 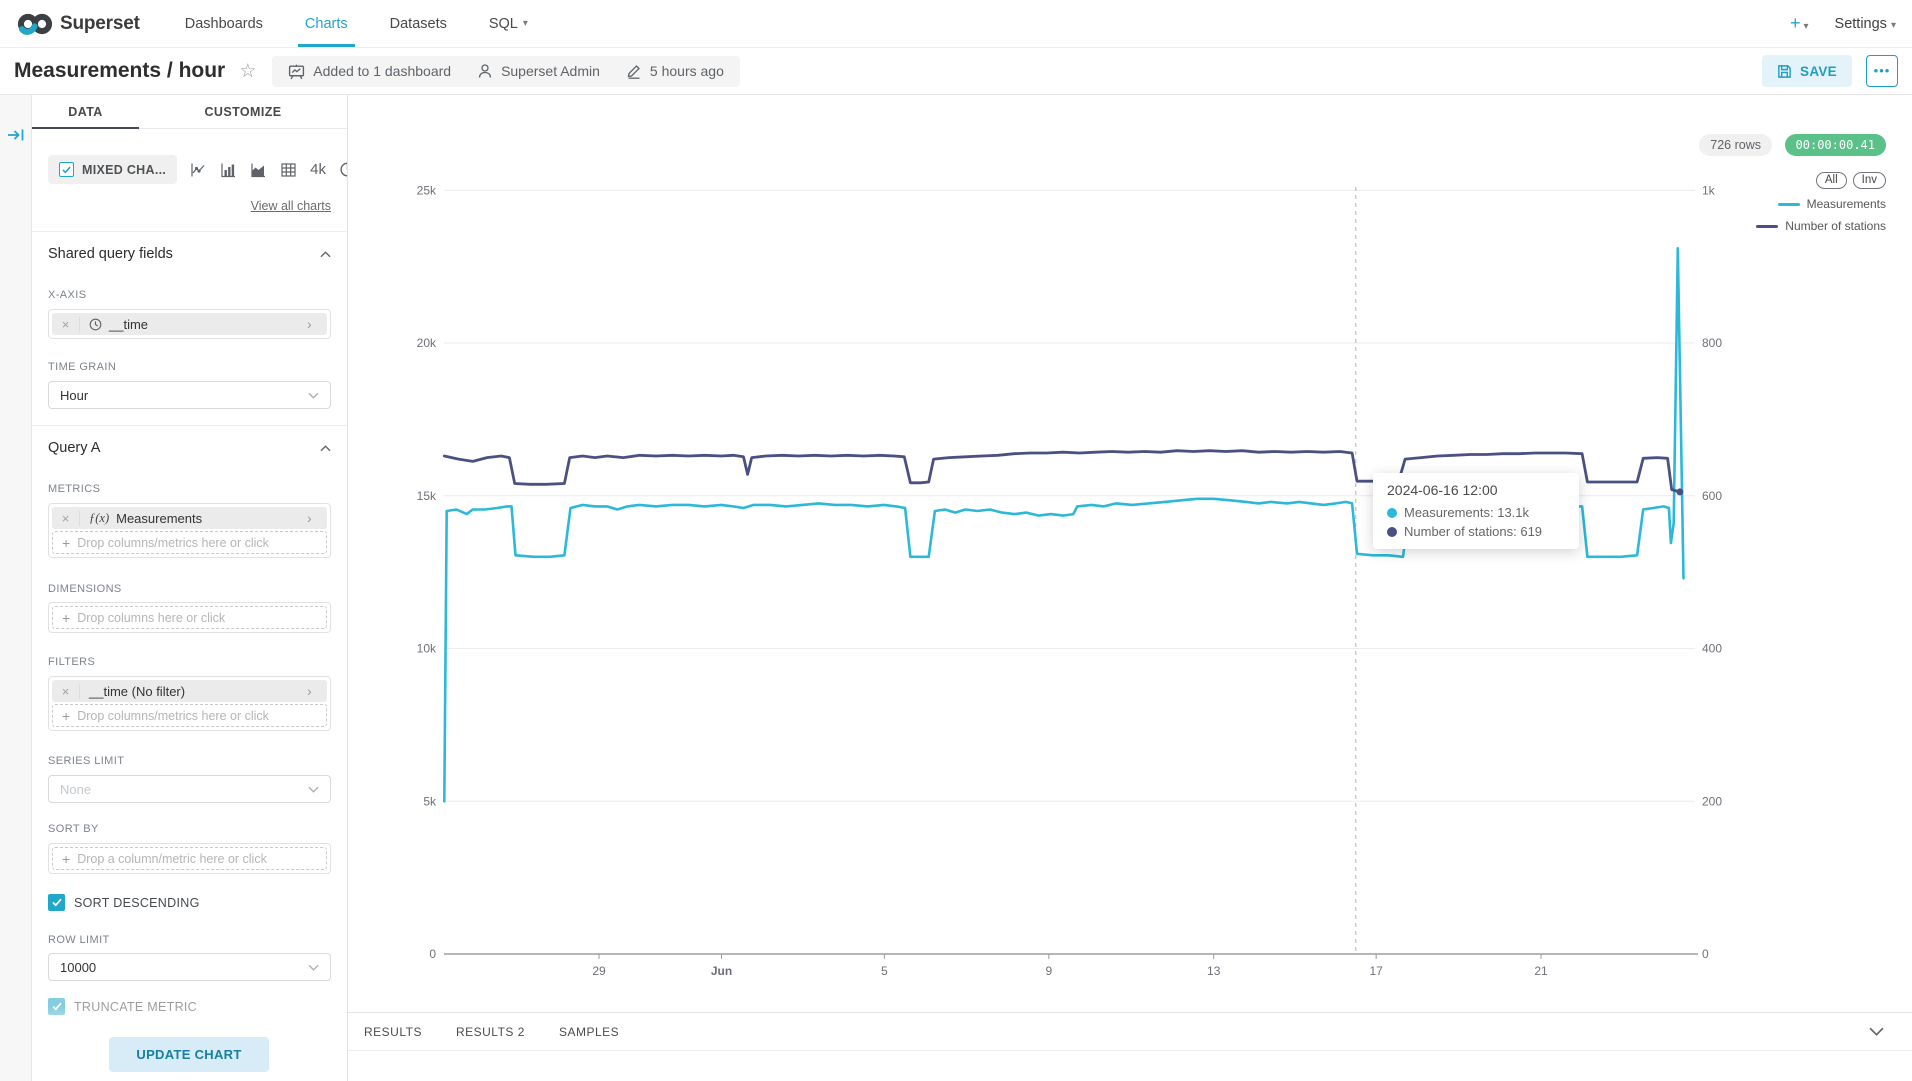 What do you see at coordinates (248, 71) in the screenshot?
I see `favorite-star-icon: ☆` at bounding box center [248, 71].